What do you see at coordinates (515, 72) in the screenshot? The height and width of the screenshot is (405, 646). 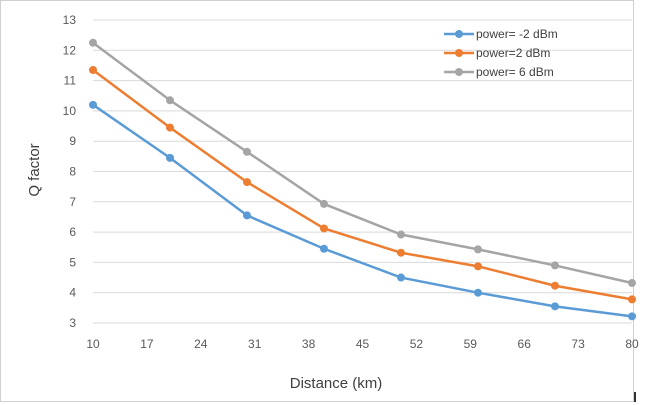 I see `legend-label: power= 6 dBm` at bounding box center [515, 72].